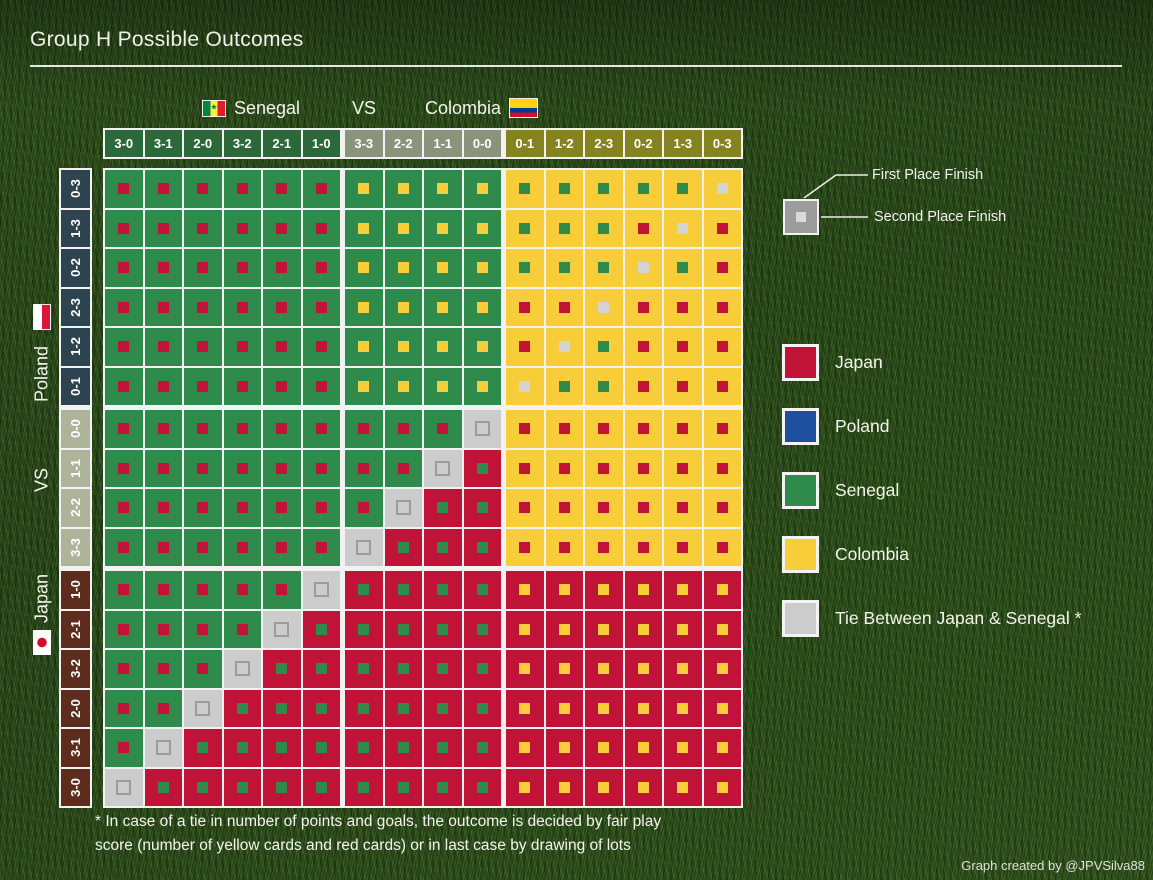  Describe the element at coordinates (75, 347) in the screenshot. I see `row-score-label: 1-2` at that location.